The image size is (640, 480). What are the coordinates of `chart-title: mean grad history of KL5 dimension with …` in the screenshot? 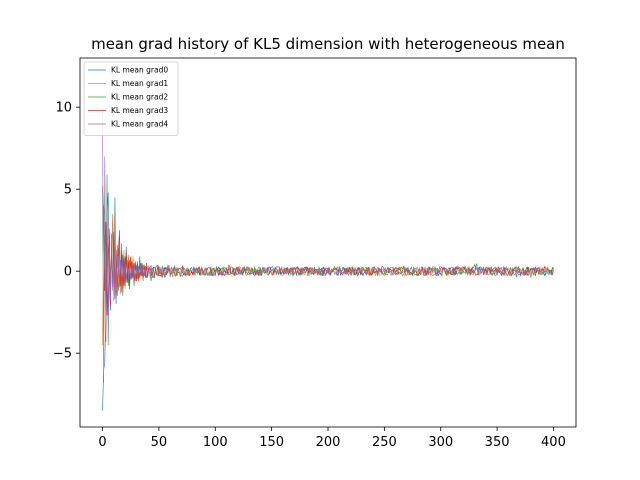 It's located at (328, 44).